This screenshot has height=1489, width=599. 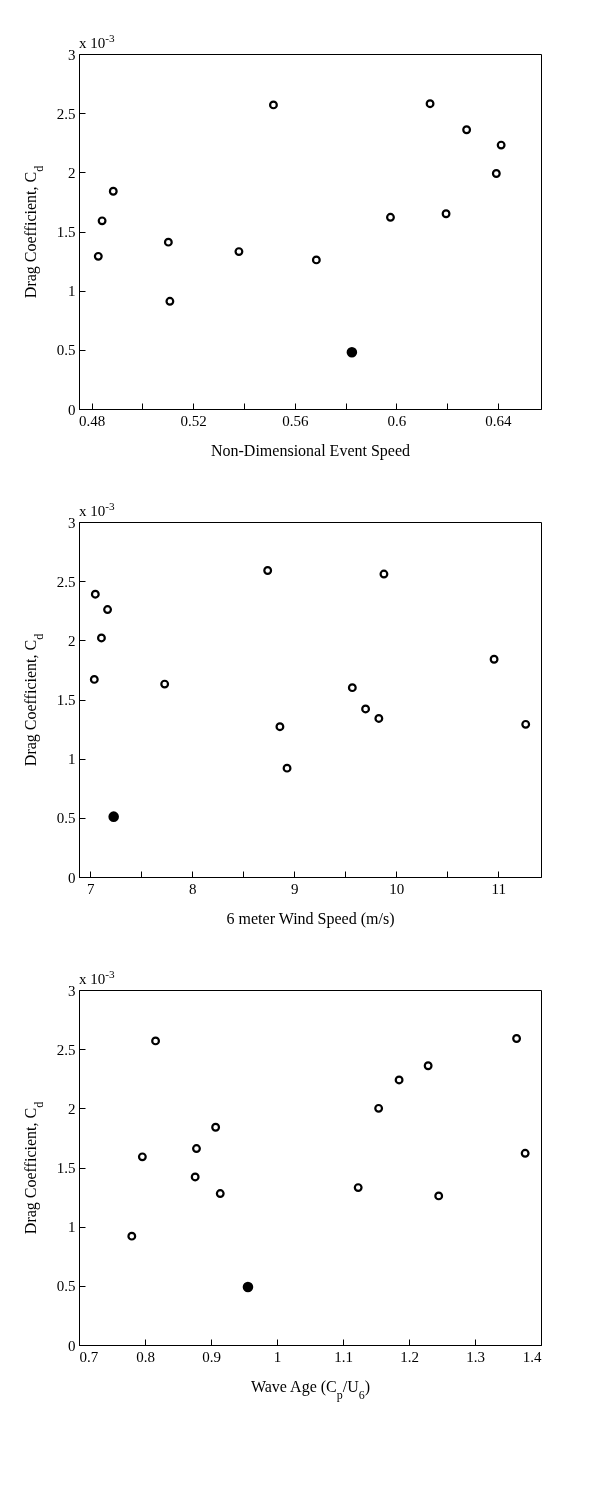 What do you see at coordinates (310, 1389) in the screenshot?
I see `x-axis-title: Wave Age (C$_{p}$/U$_{6}$)` at bounding box center [310, 1389].